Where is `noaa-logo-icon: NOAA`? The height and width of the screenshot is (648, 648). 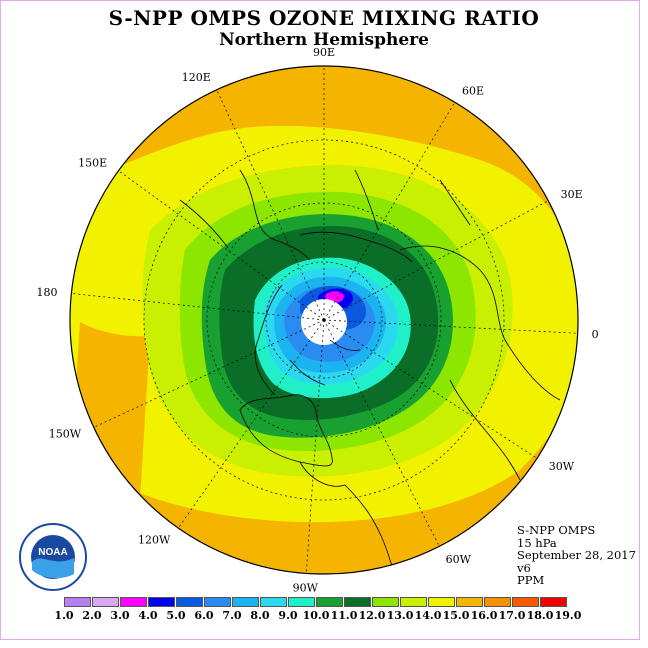
noaa-logo-icon: NOAA is located at coordinates (53, 557).